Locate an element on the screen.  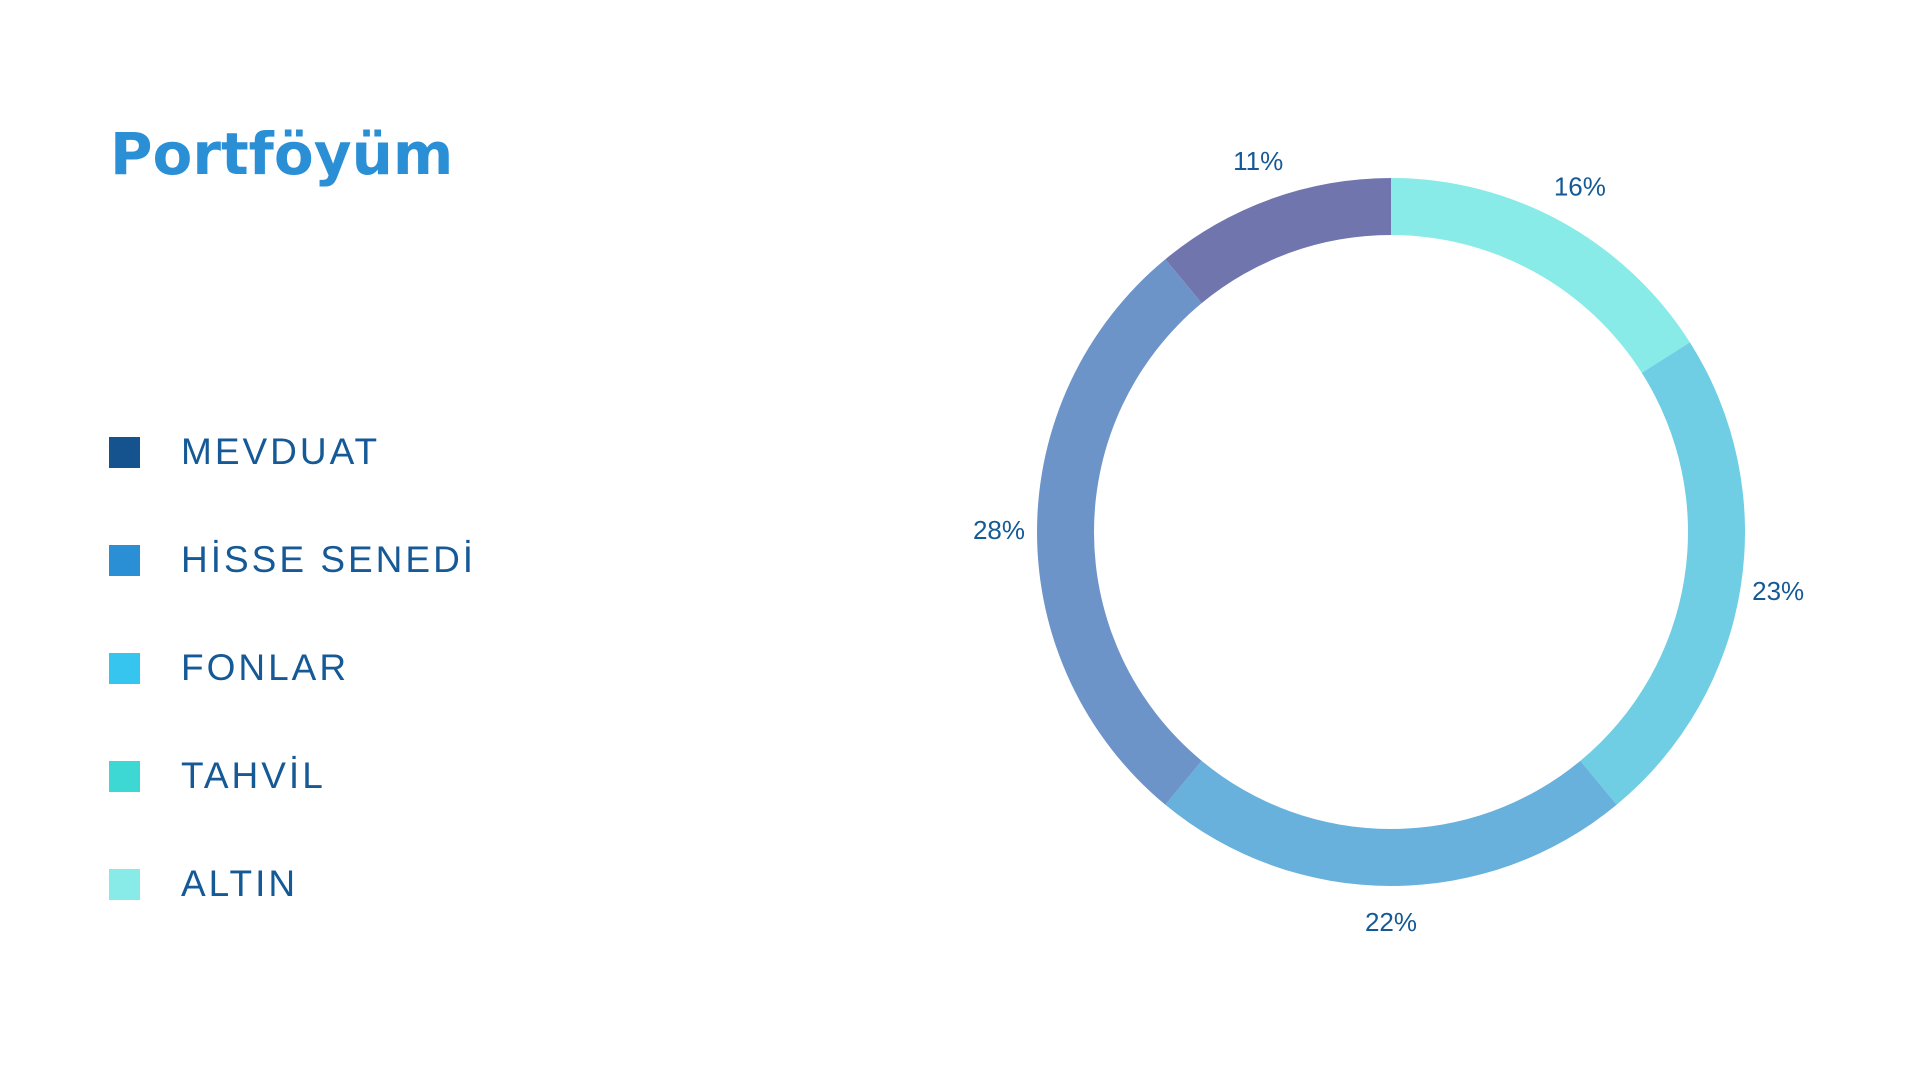
legend: MEVDUAT HİSSE SENEDİ FONLAR TAHVİL ALTIN is located at coordinates (292, 695).